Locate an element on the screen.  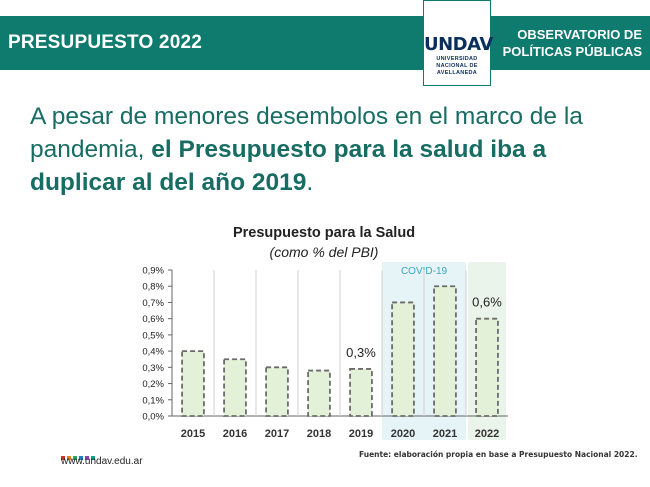
y-tick-label: 0,7% is located at coordinates (153, 303).